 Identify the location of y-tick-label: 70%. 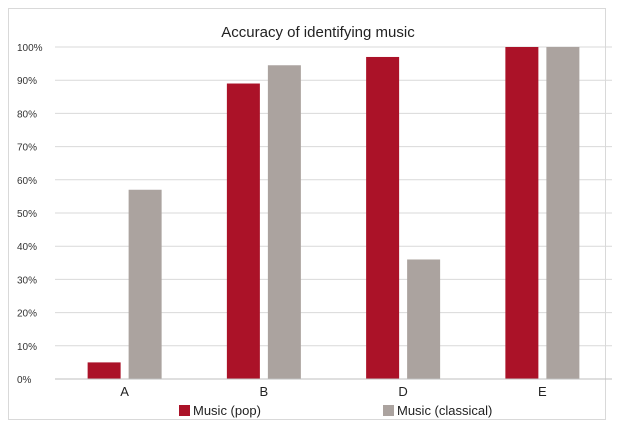
(27, 148).